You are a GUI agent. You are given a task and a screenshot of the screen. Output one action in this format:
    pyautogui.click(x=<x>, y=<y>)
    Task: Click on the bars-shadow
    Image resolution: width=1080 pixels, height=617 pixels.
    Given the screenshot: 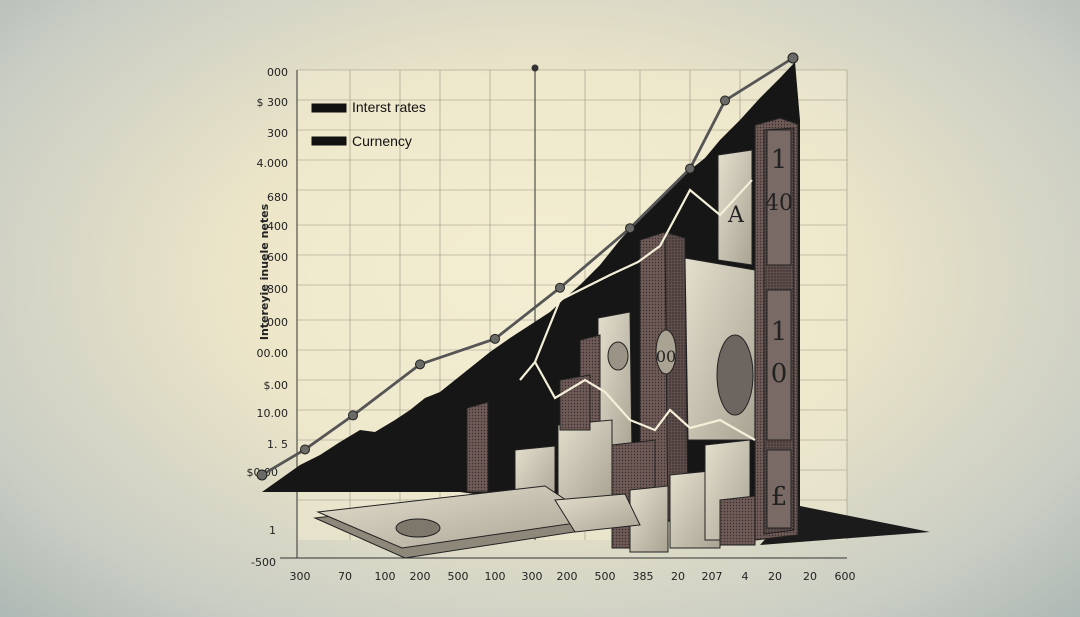 What is the action you would take?
    pyautogui.click(x=845, y=525)
    